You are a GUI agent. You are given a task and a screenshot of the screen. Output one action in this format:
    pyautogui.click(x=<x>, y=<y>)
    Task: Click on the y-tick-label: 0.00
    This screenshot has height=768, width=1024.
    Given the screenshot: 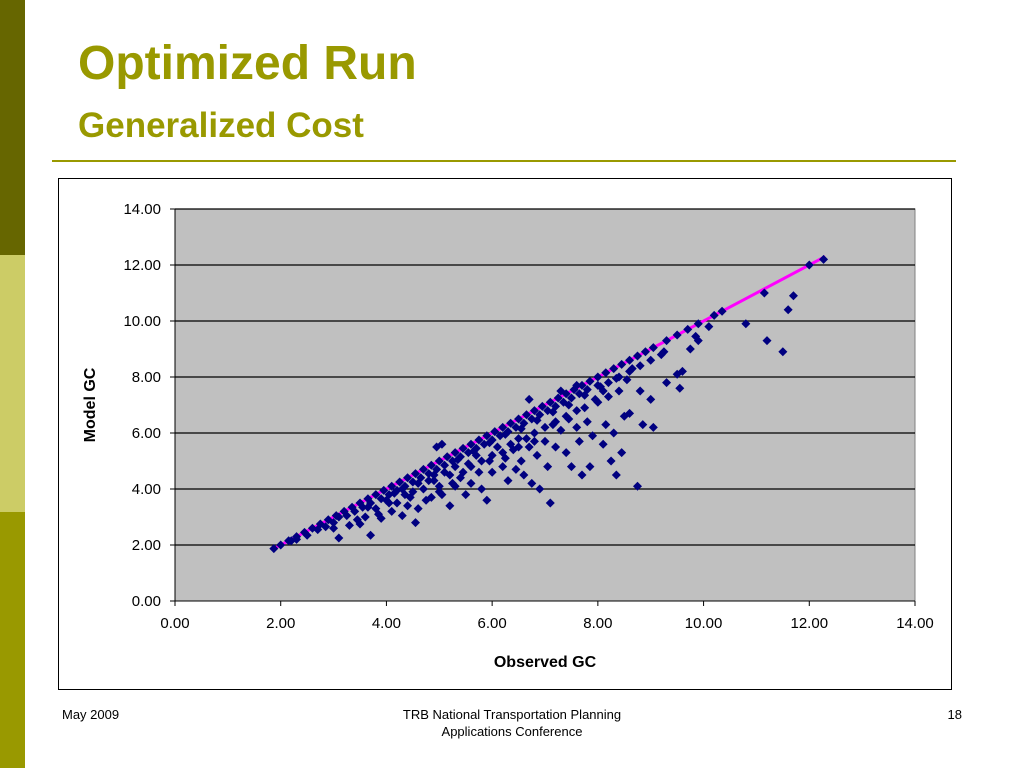 What is the action you would take?
    pyautogui.click(x=146, y=601)
    